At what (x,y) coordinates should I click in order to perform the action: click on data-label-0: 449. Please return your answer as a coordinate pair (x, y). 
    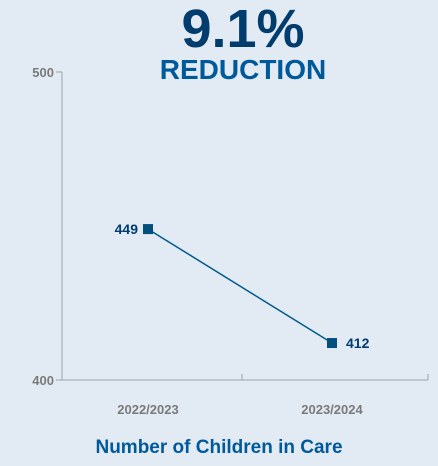
    Looking at the image, I should click on (127, 229).